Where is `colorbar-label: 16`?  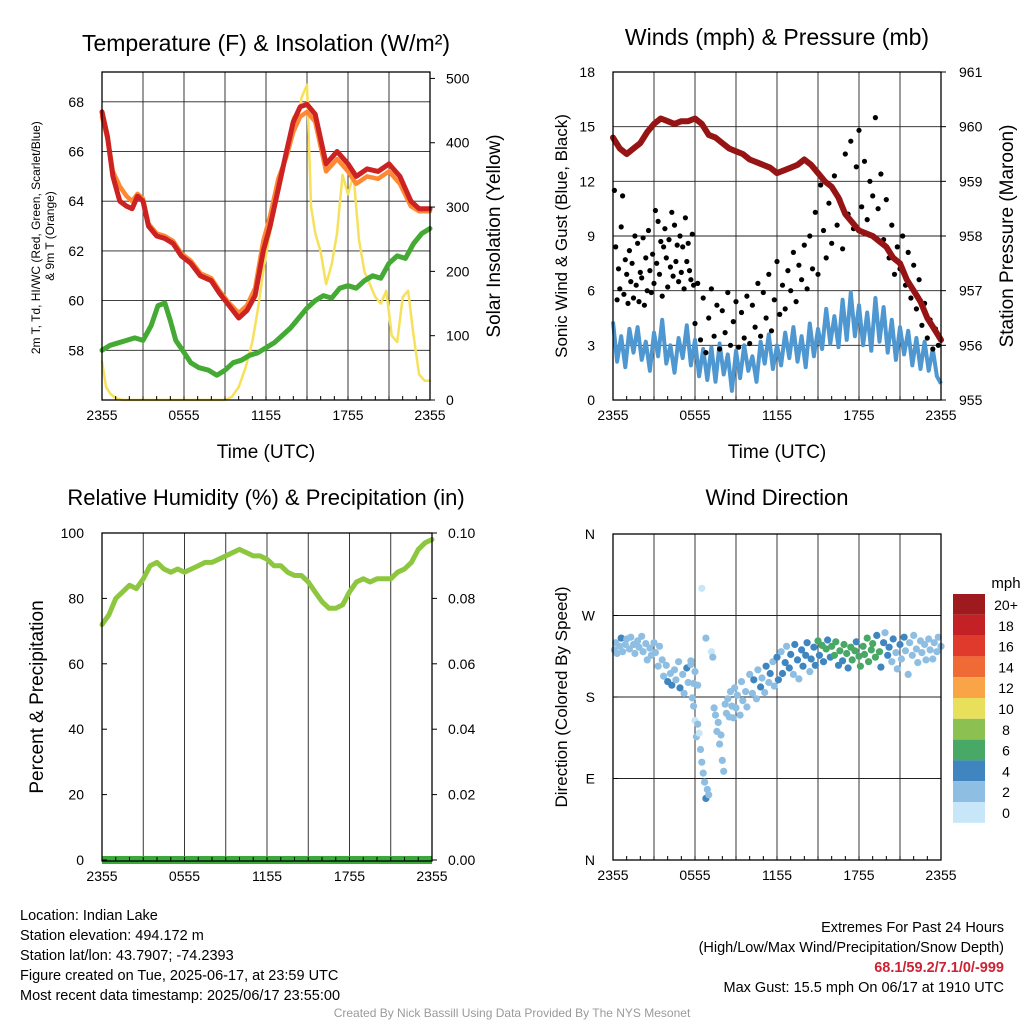 colorbar-label: 16 is located at coordinates (1006, 647).